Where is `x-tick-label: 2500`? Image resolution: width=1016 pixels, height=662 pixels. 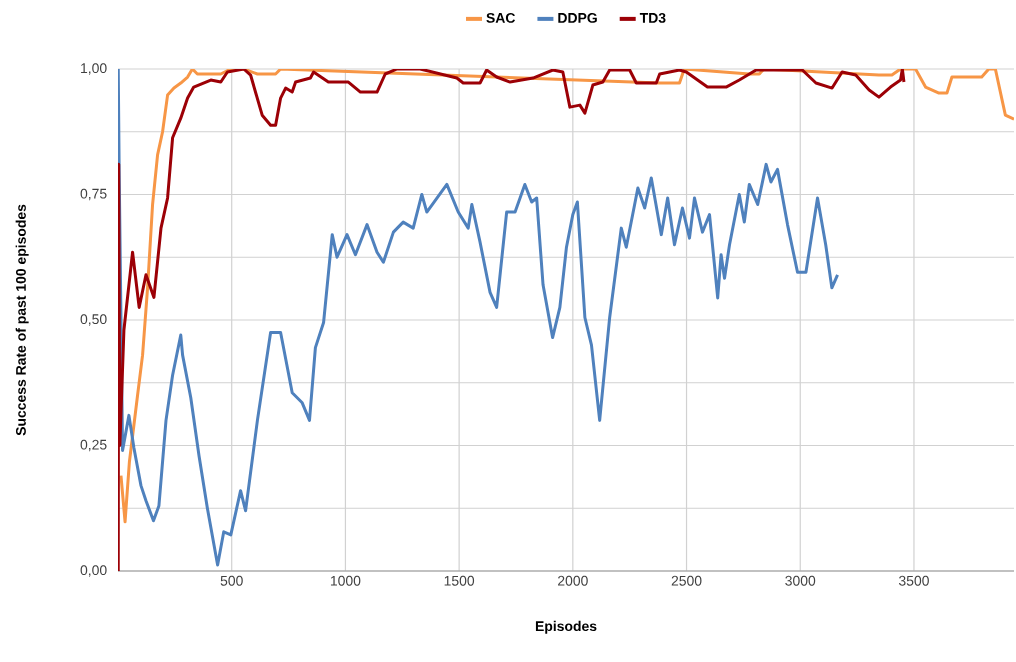 x-tick-label: 2500 is located at coordinates (686, 580).